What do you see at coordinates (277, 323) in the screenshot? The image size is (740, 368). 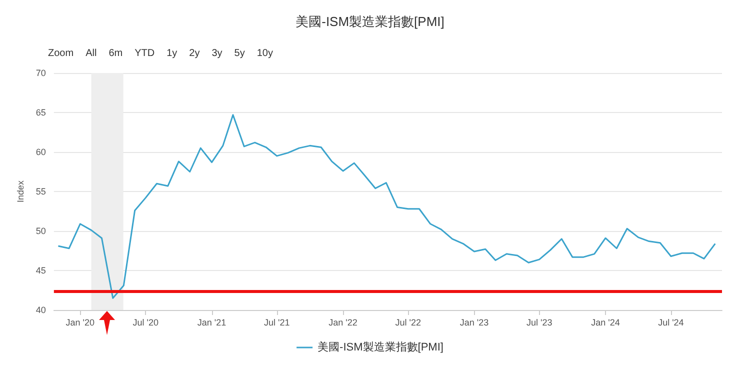 I see `x-tick-label: Jul '21` at bounding box center [277, 323].